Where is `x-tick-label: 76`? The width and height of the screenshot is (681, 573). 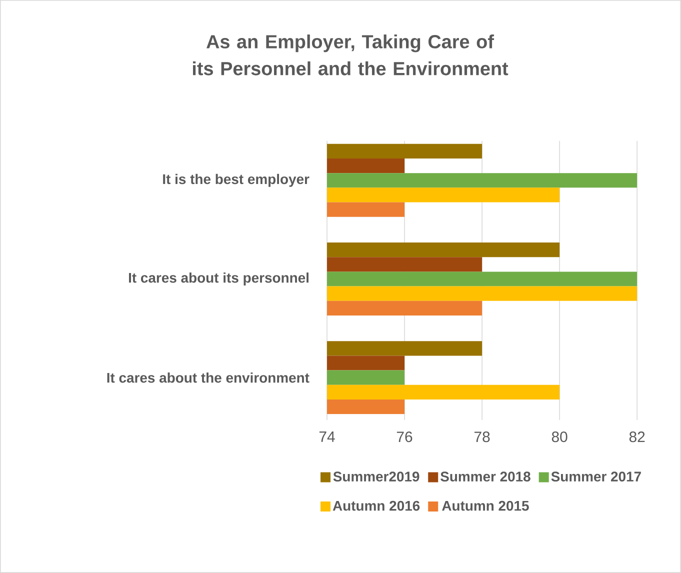
x-tick-label: 76 is located at coordinates (404, 437).